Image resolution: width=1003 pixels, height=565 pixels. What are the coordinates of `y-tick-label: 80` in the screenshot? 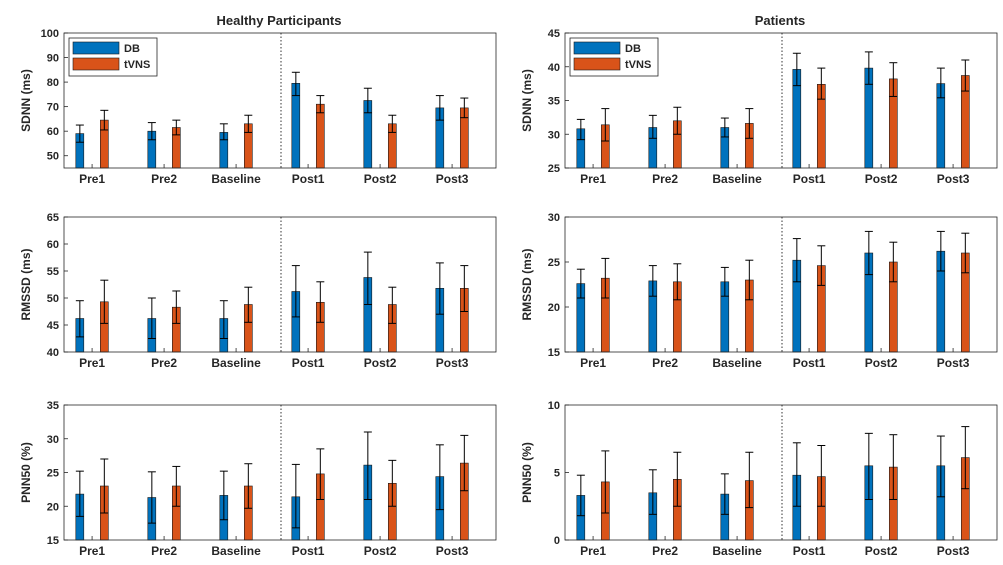 It's located at (53, 83).